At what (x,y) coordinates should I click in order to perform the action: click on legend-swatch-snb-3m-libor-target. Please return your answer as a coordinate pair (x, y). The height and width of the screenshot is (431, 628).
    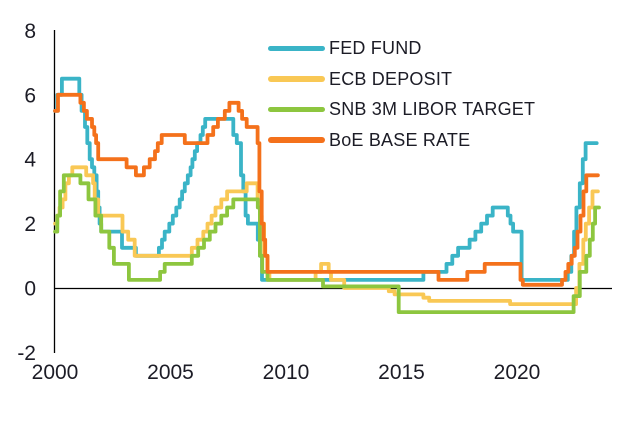
    Looking at the image, I should click on (296, 109).